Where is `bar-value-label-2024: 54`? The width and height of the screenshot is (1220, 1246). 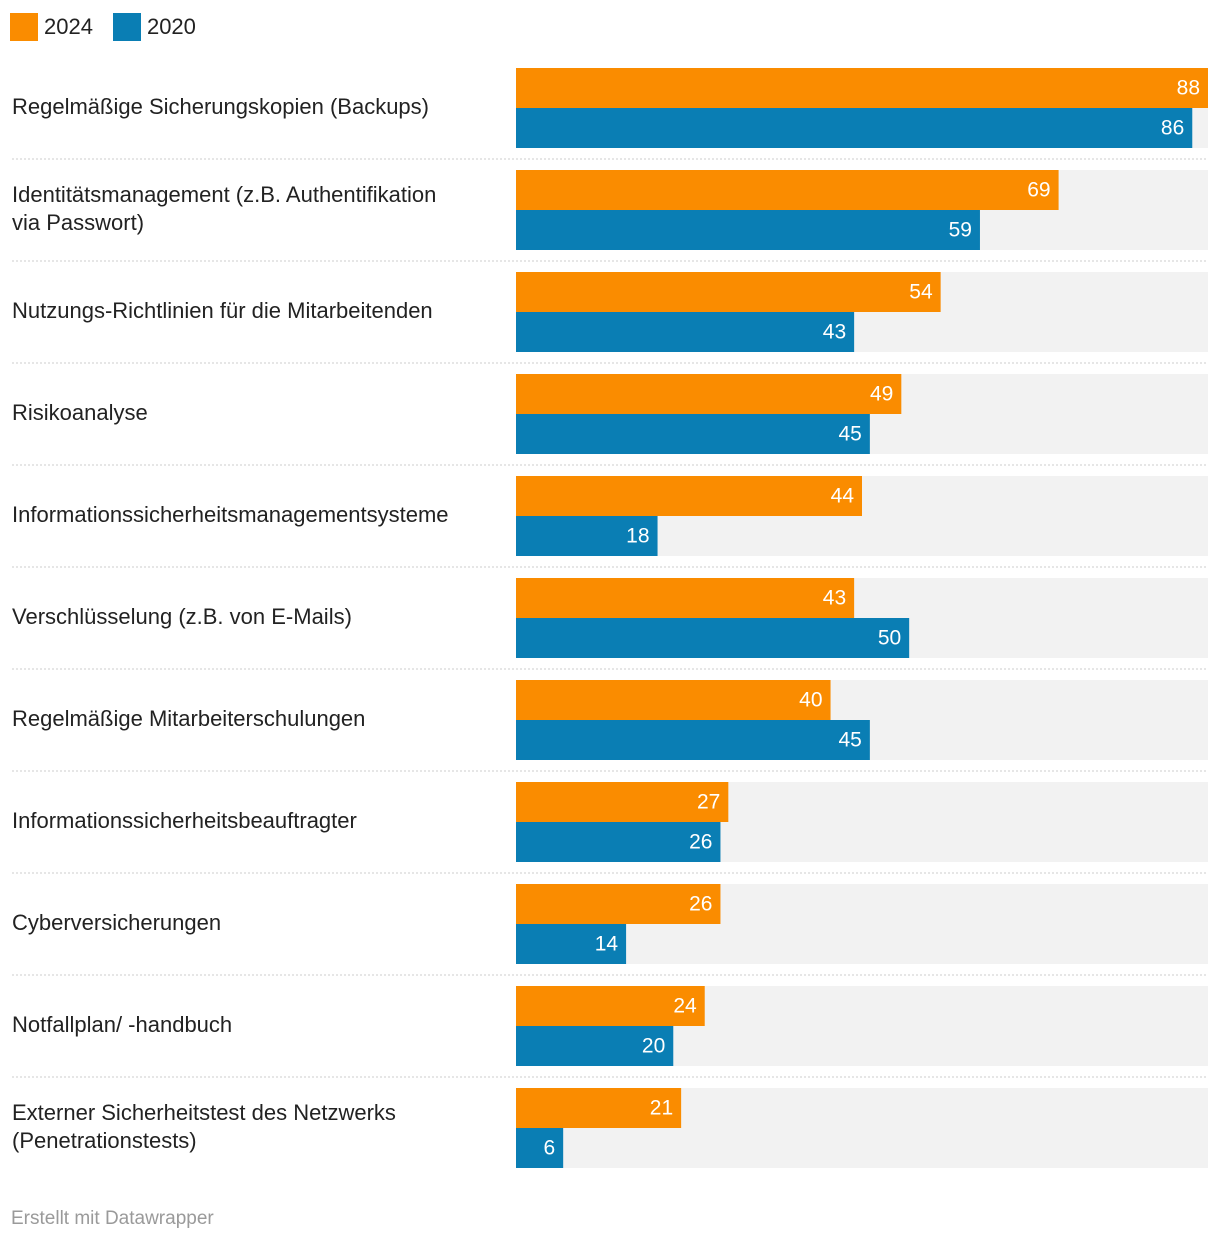
bar-value-label-2024: 54 is located at coordinates (921, 292).